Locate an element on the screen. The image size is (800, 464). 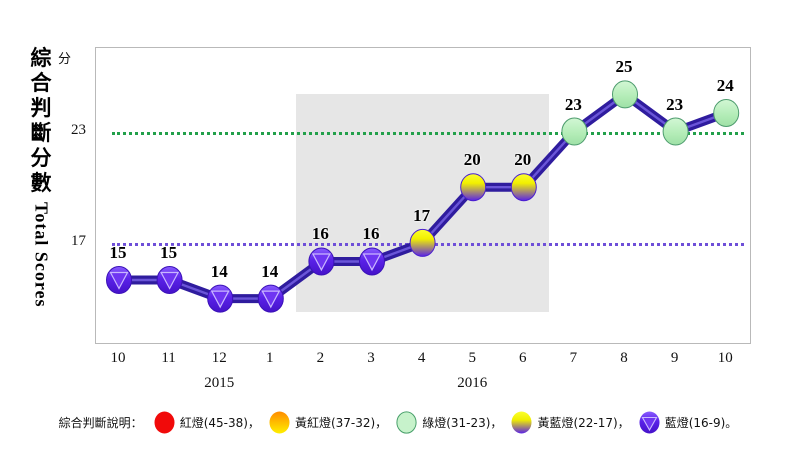
legend-item-黃藍燈: 黃藍燈(22-17)， is located at coordinates (569, 422).